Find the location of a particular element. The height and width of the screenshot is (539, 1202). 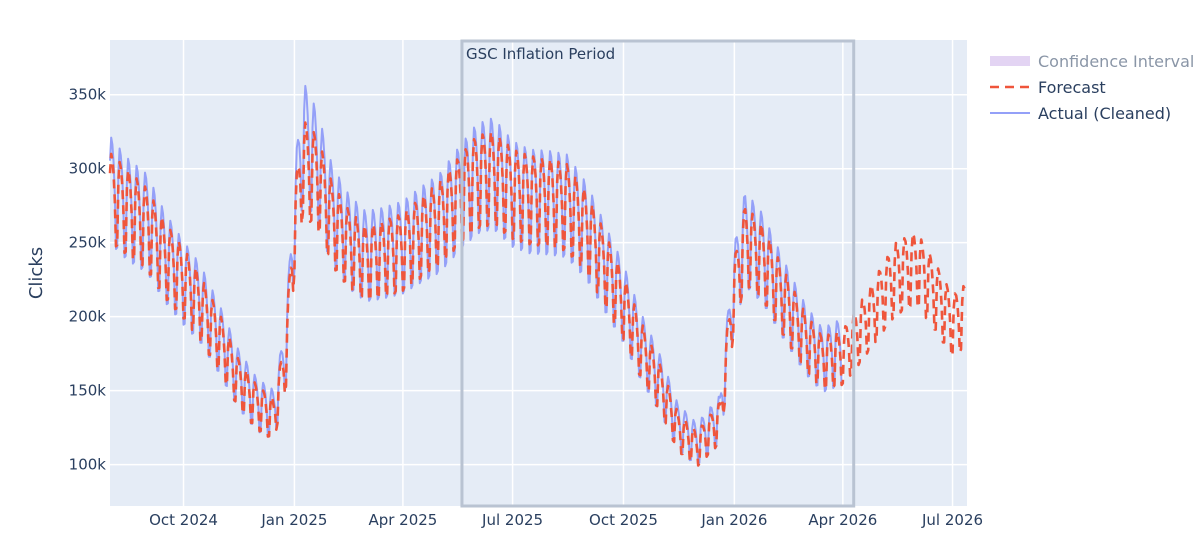

y-tick-label: 100k is located at coordinates (88, 465).